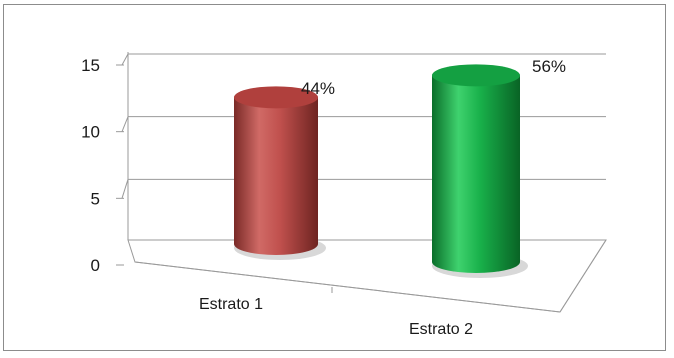 Image resolution: width=674 pixels, height=358 pixels. I want to click on data-labels: 44% 56%, so click(433, 77).